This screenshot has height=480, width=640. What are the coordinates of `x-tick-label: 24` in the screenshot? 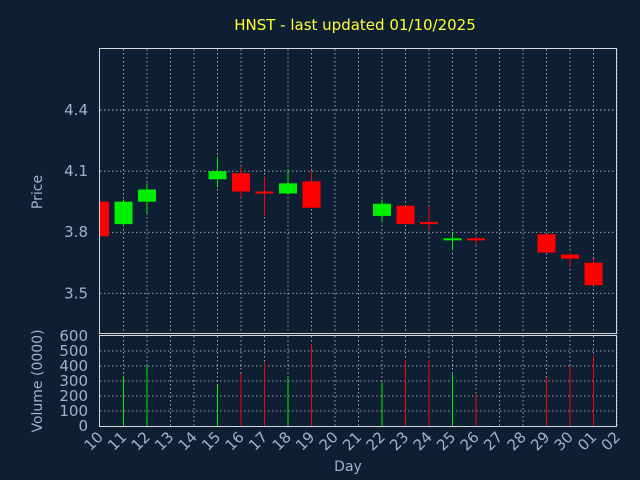 It's located at (423, 441).